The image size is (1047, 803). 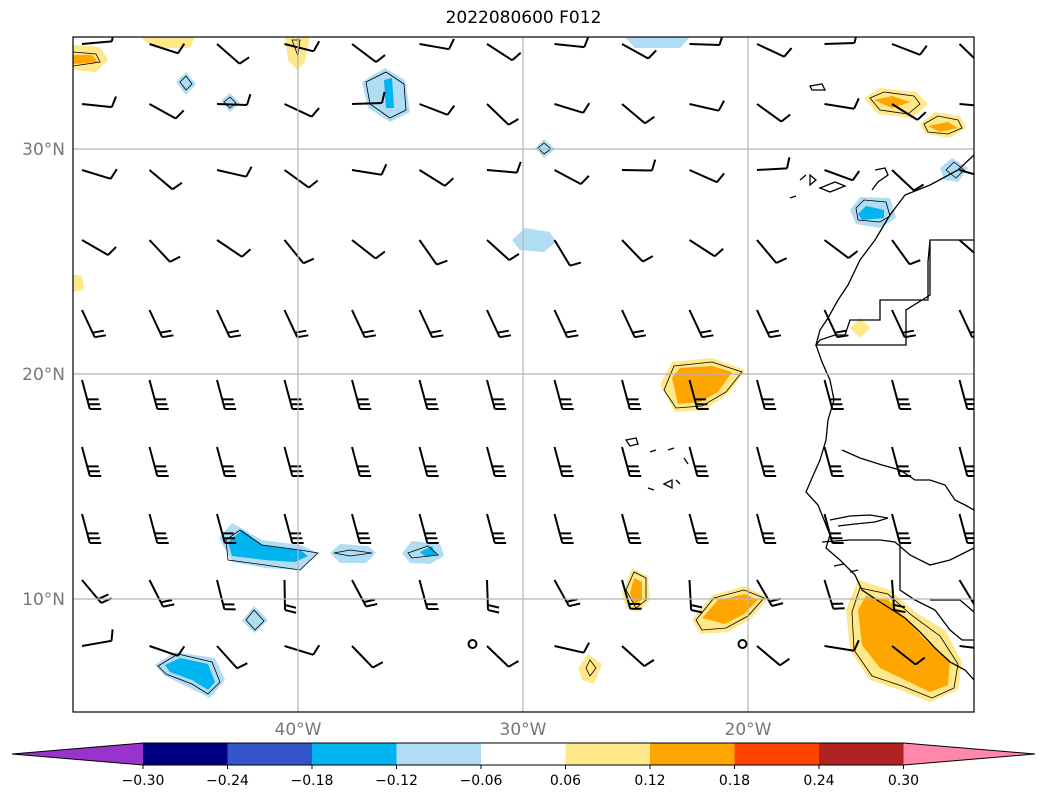 What do you see at coordinates (312, 781) in the screenshot?
I see `colorbar-tick-label: −0.18` at bounding box center [312, 781].